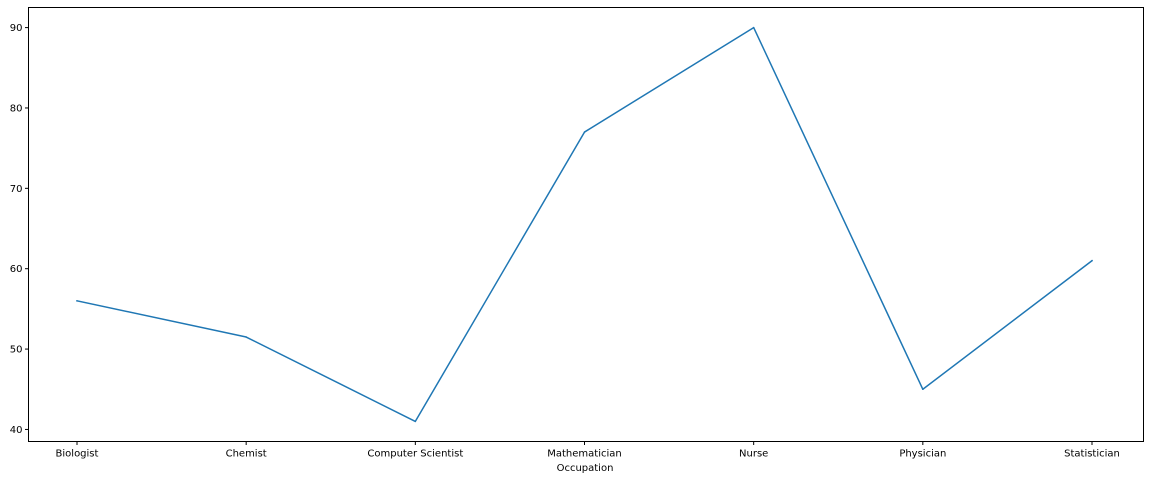 The image size is (1150, 480). Describe the element at coordinates (77, 454) in the screenshot. I see `x-tick-label: Biologist` at that location.